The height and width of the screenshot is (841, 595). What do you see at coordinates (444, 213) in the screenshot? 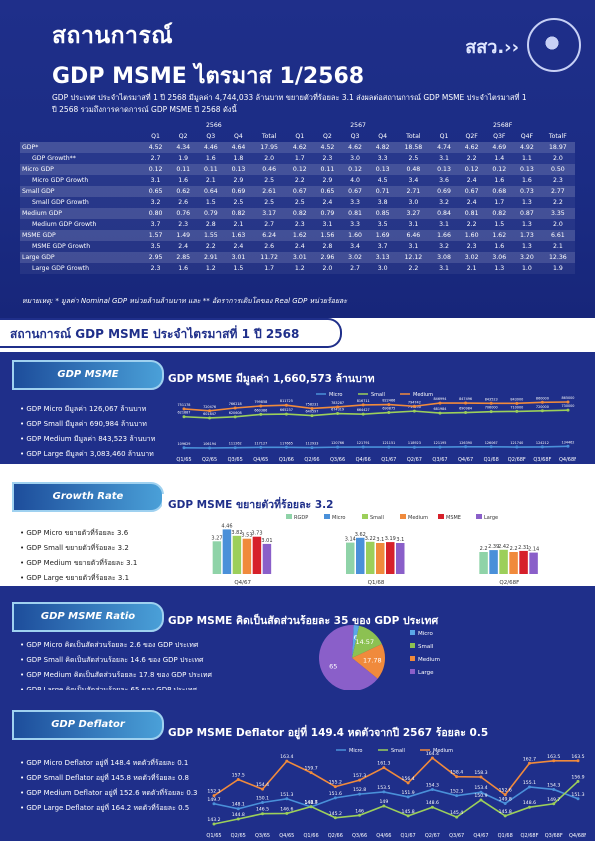
I see `table-cell: 0.84` at bounding box center [444, 213].